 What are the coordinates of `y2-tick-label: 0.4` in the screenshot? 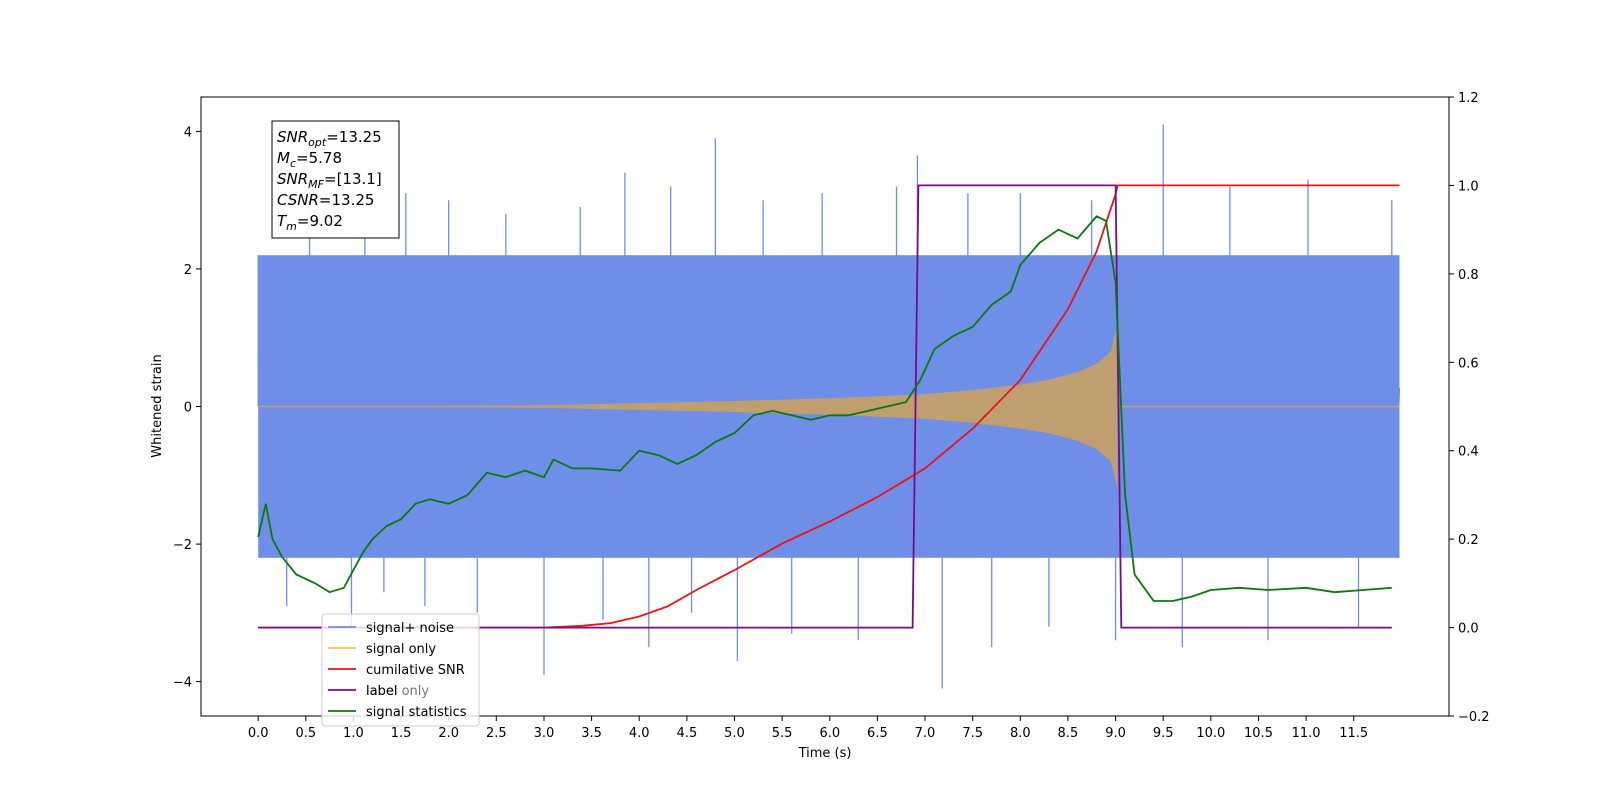 It's located at (1468, 452).